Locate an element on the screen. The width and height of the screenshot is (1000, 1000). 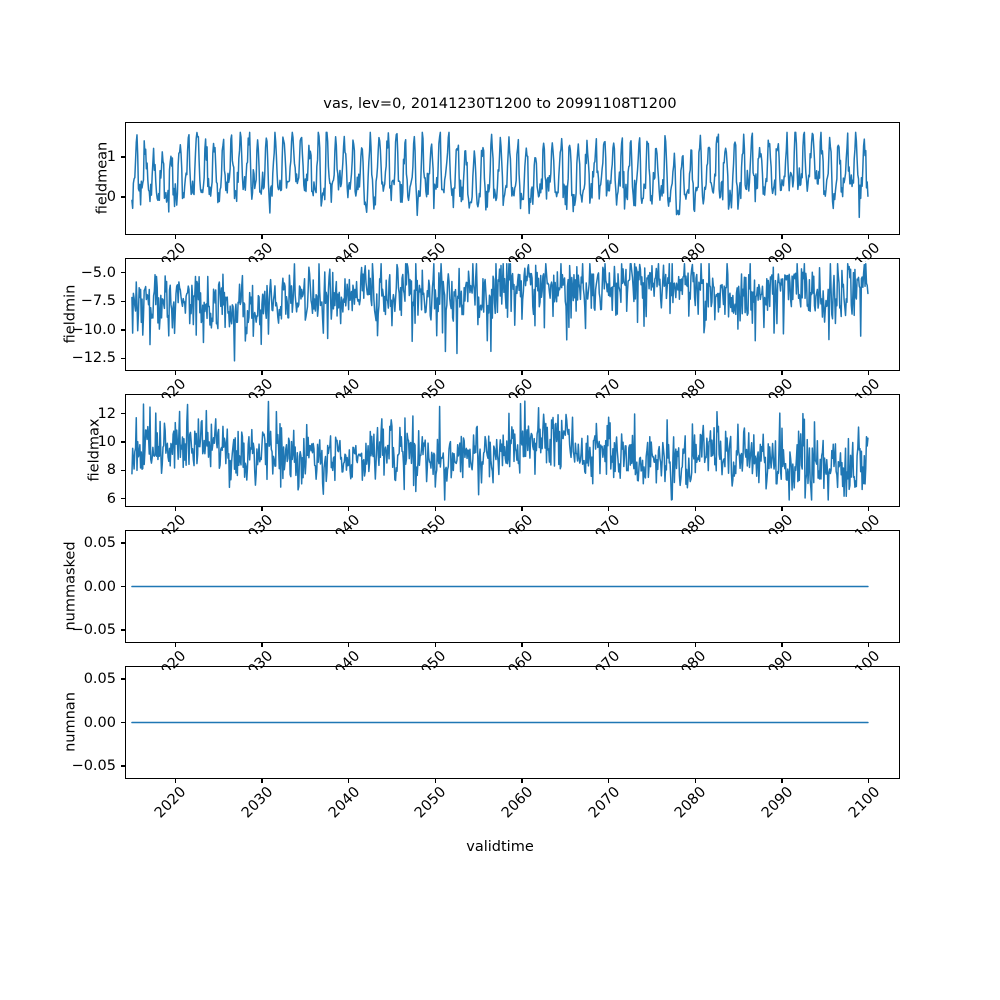
x-tick-label: 2100 is located at coordinates (864, 803).